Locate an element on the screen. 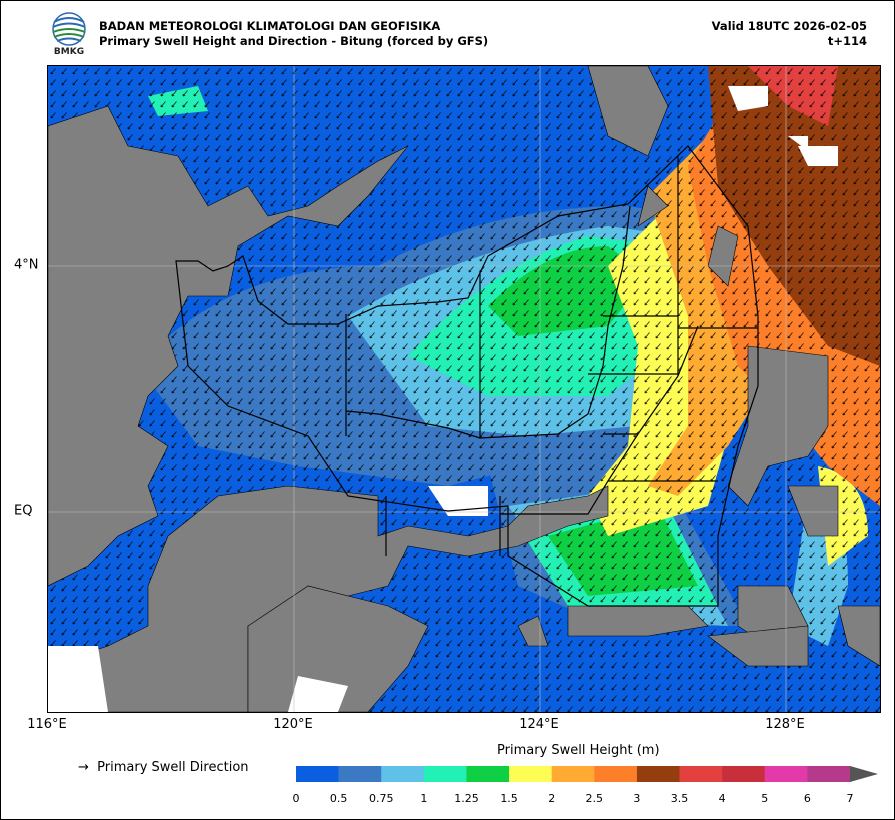  colorbar-label: 4 is located at coordinates (722, 798).